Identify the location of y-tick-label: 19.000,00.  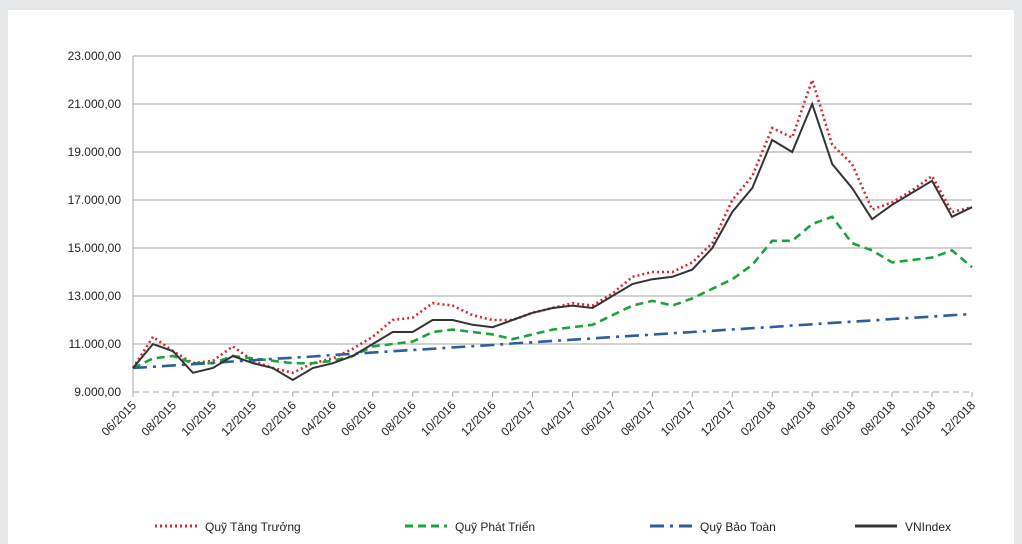
(95, 152).